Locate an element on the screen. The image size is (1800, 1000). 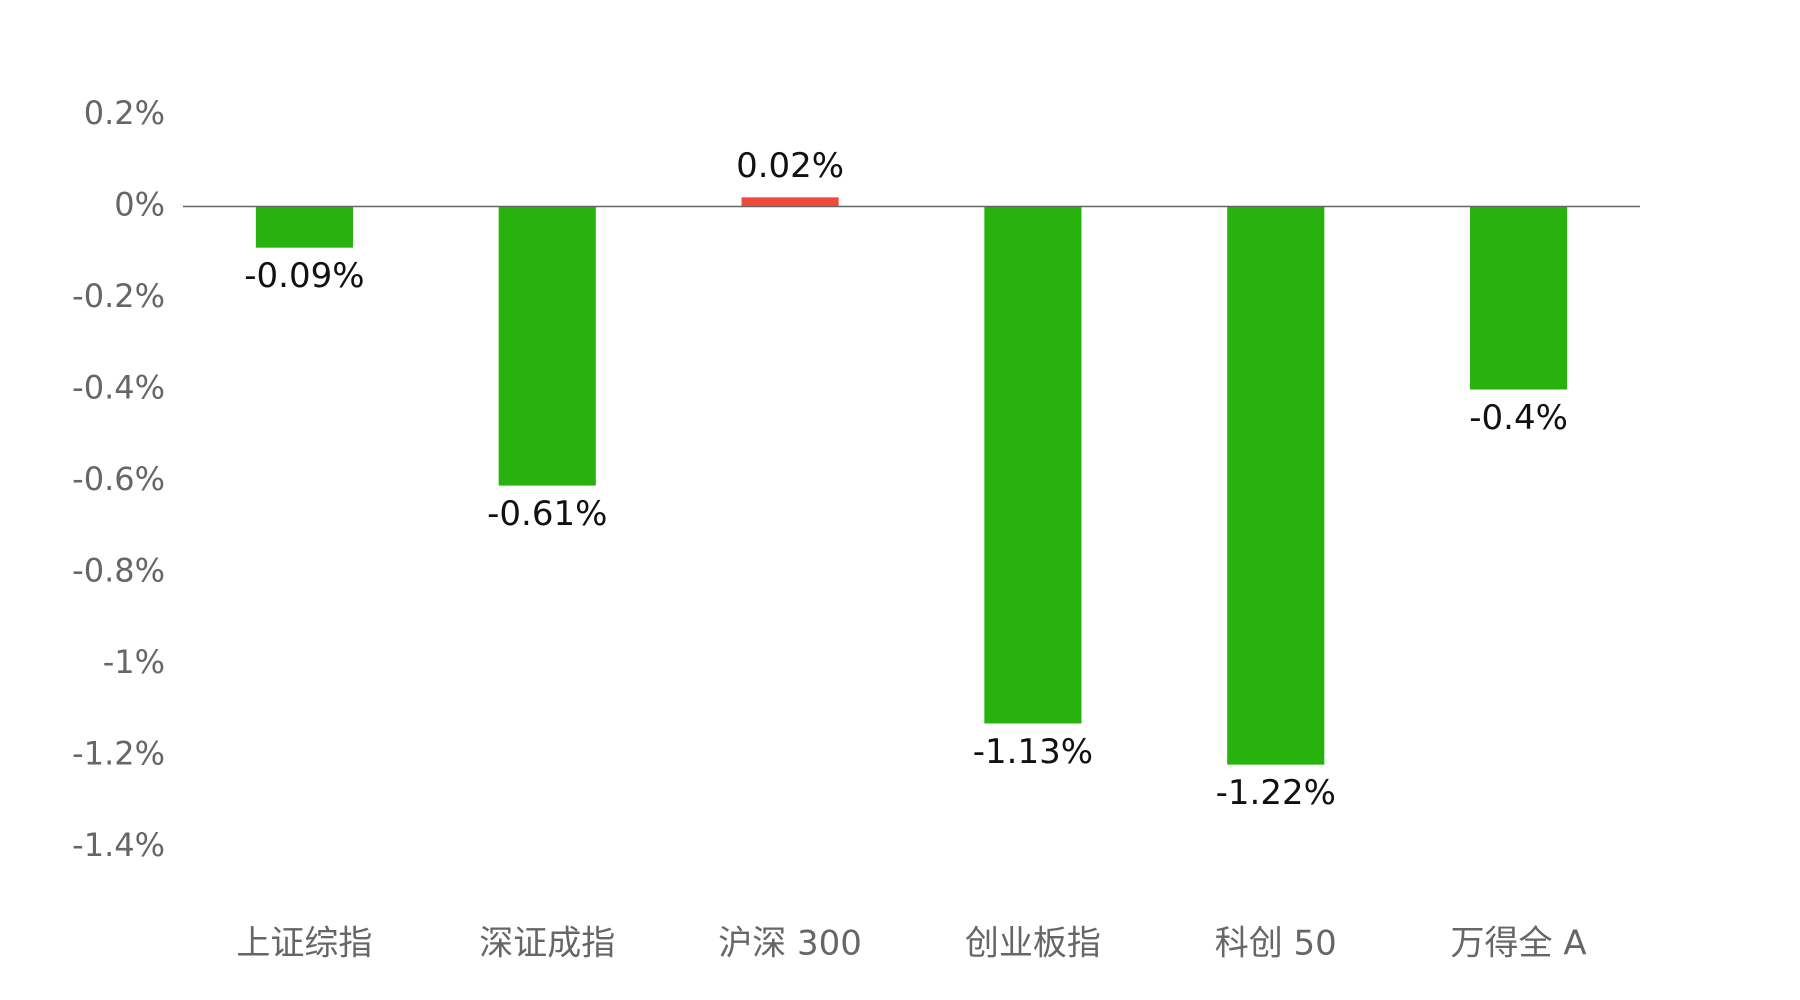
x-tick-label: 科创 50 is located at coordinates (1276, 944).